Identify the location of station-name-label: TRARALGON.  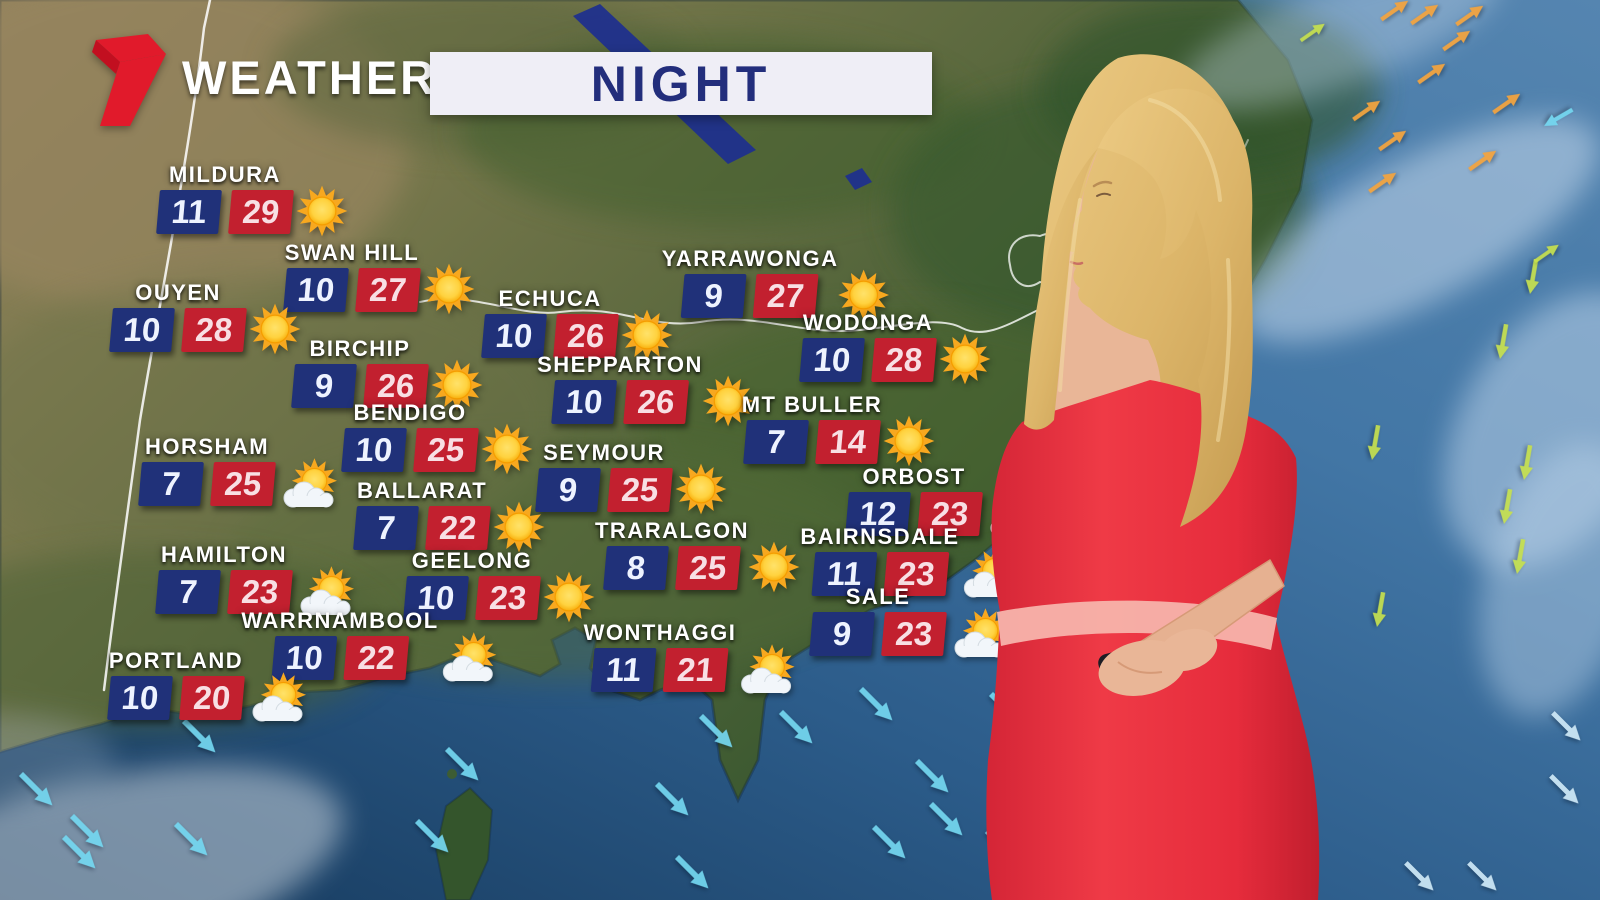
(672, 531).